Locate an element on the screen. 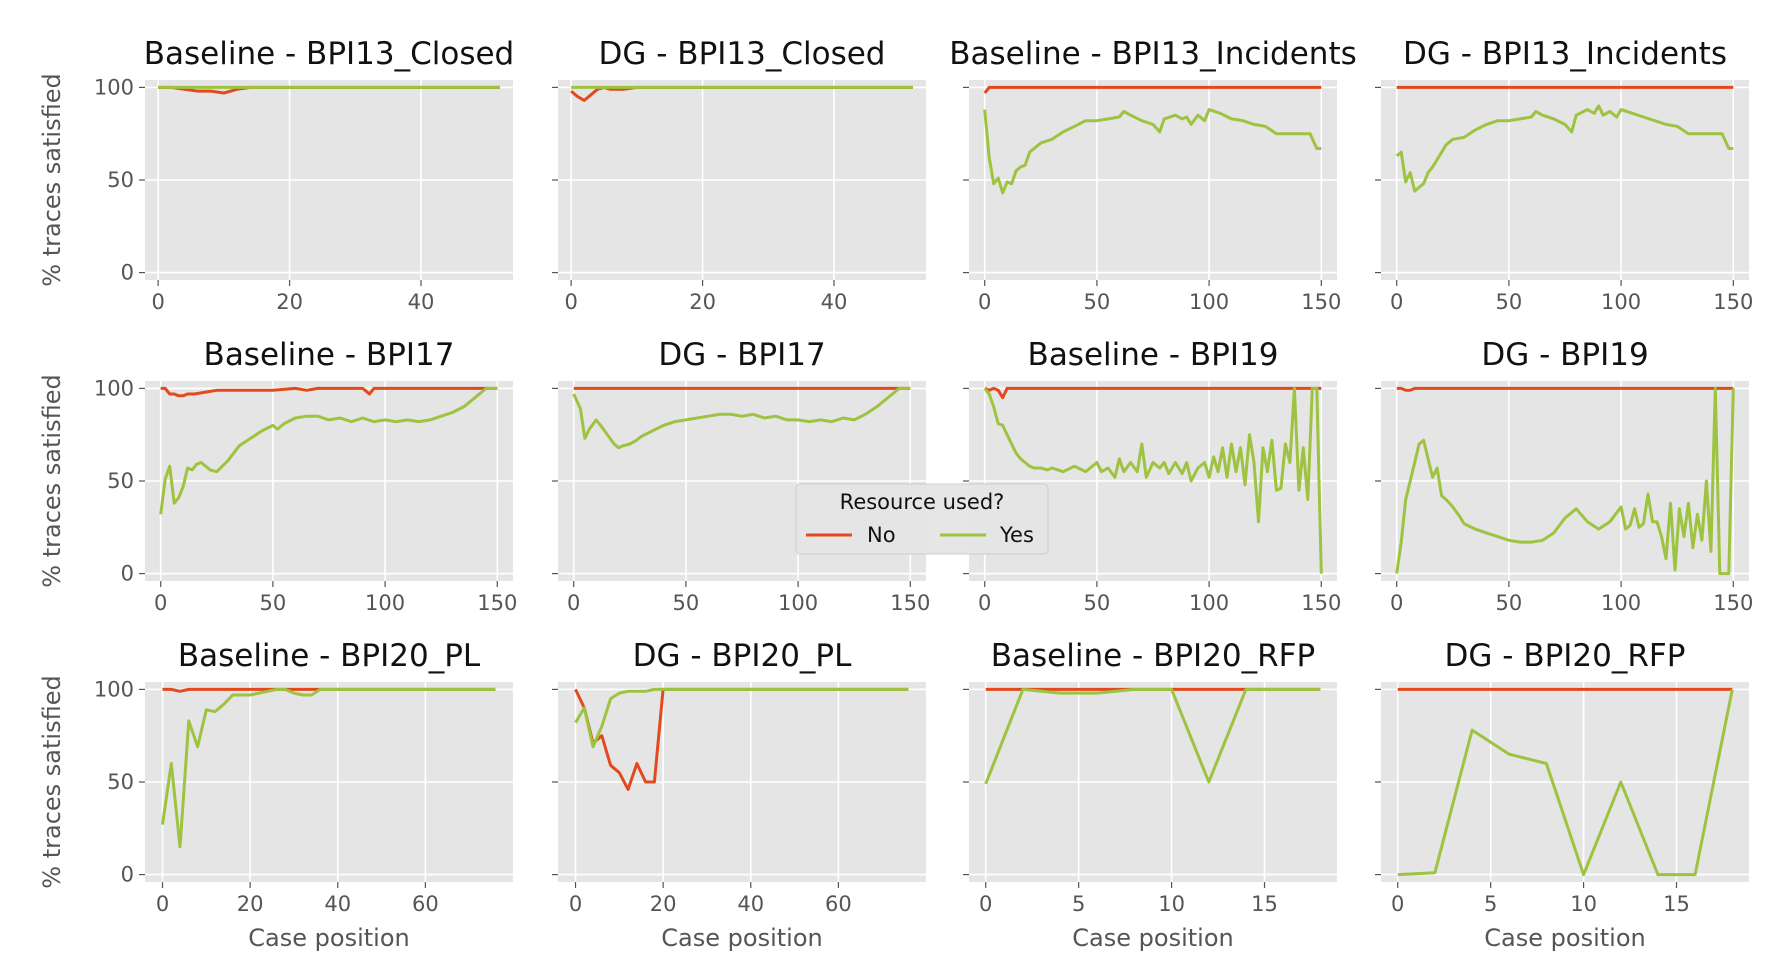 The height and width of the screenshot is (961, 1783). panel-title: Baseline - BPI19 is located at coordinates (1153, 355).